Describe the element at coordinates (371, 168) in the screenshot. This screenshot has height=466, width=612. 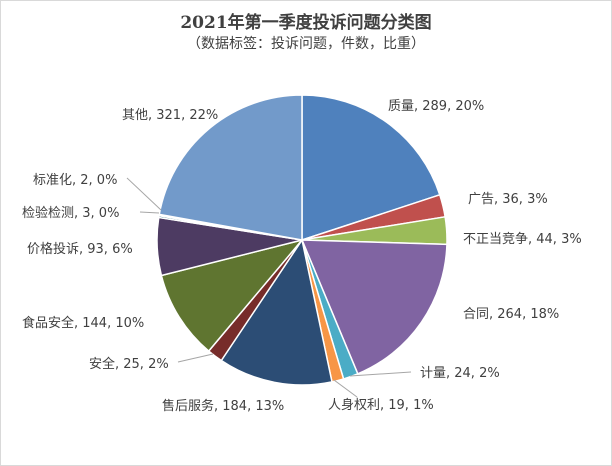
I see `pie-slice-质量` at that location.